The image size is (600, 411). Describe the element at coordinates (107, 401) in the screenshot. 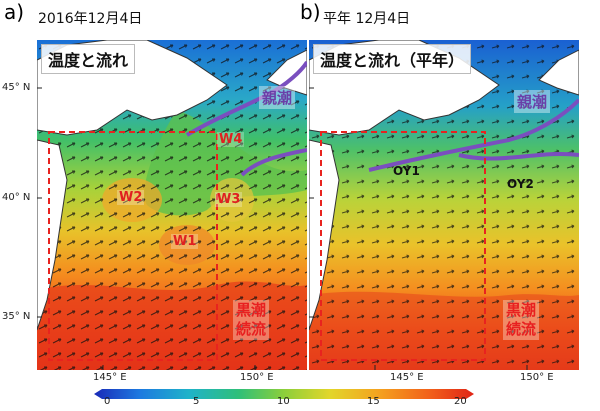

I see `colorbar-tick-0: 0` at that location.